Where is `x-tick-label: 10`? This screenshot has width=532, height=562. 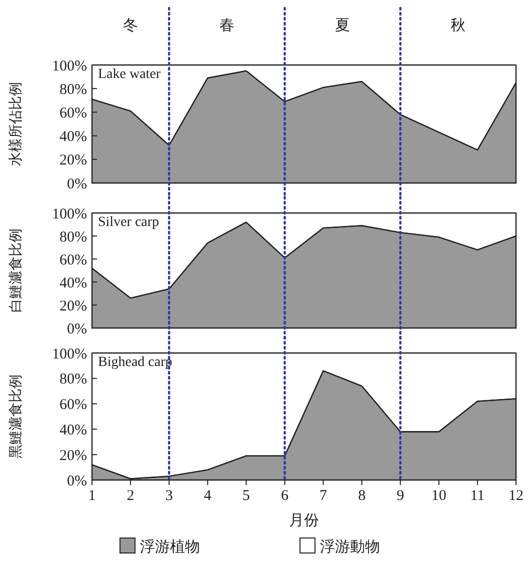
x-tick-label: 10 is located at coordinates (438, 496).